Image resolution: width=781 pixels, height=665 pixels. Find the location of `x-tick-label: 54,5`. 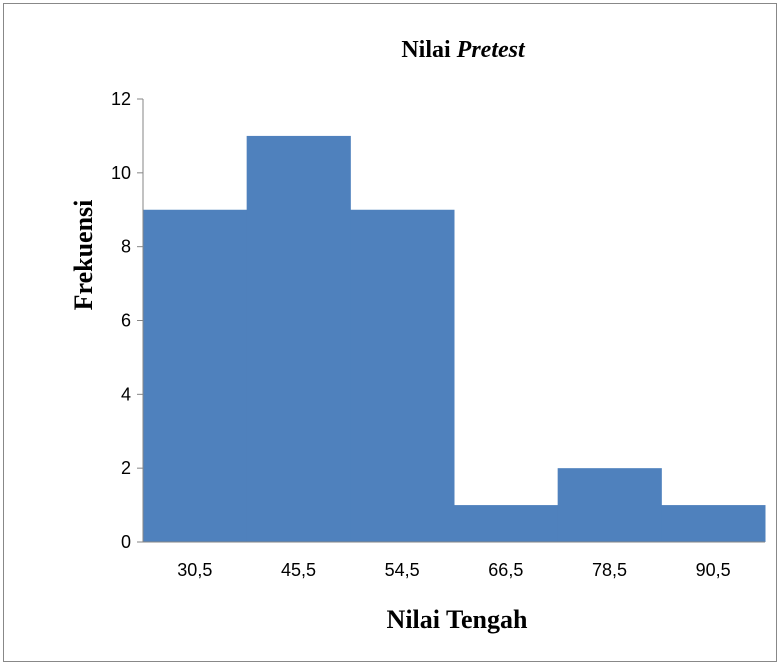

x-tick-label: 54,5 is located at coordinates (402, 570).